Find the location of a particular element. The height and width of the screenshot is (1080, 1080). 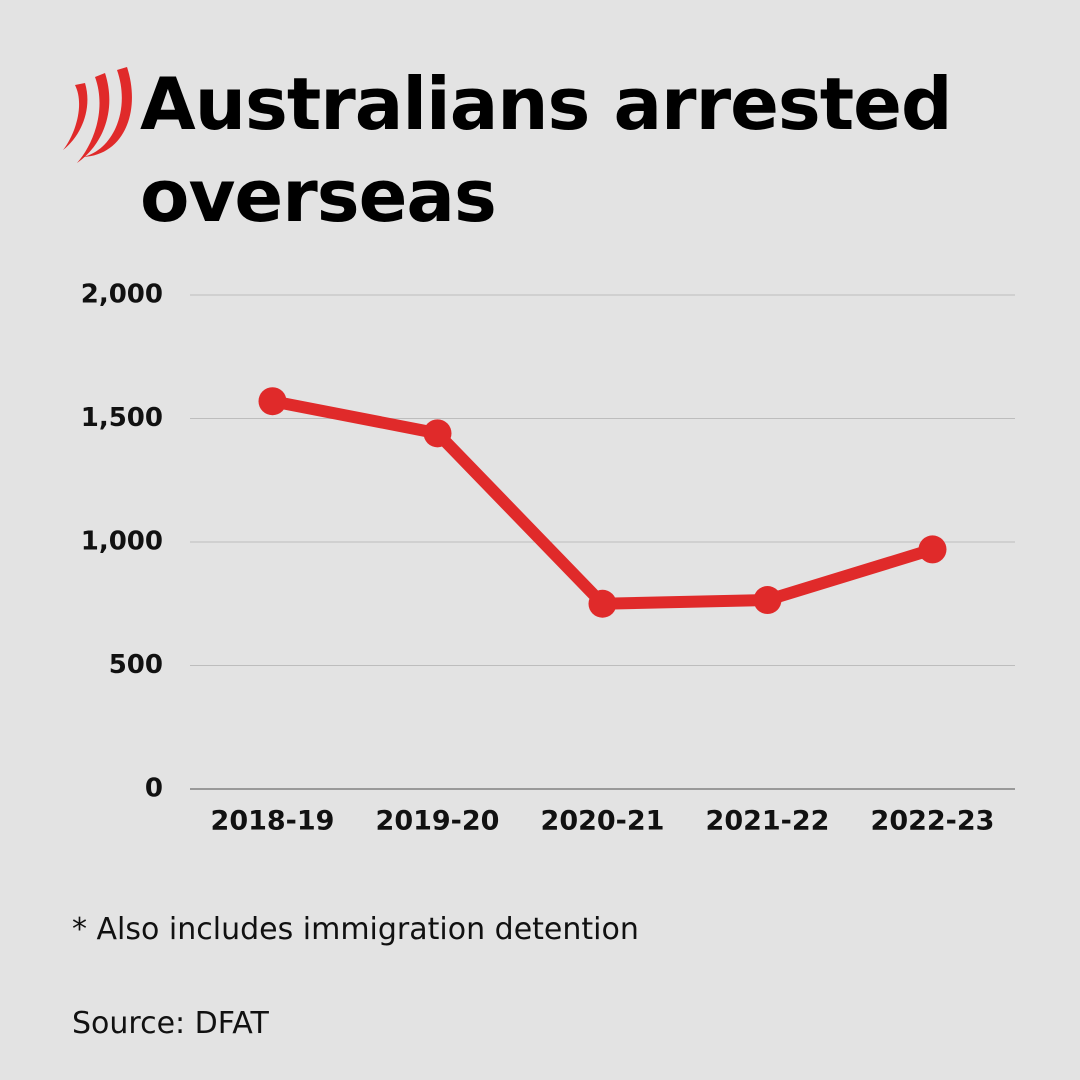

x-tick-label: 2019-20 is located at coordinates (438, 821).